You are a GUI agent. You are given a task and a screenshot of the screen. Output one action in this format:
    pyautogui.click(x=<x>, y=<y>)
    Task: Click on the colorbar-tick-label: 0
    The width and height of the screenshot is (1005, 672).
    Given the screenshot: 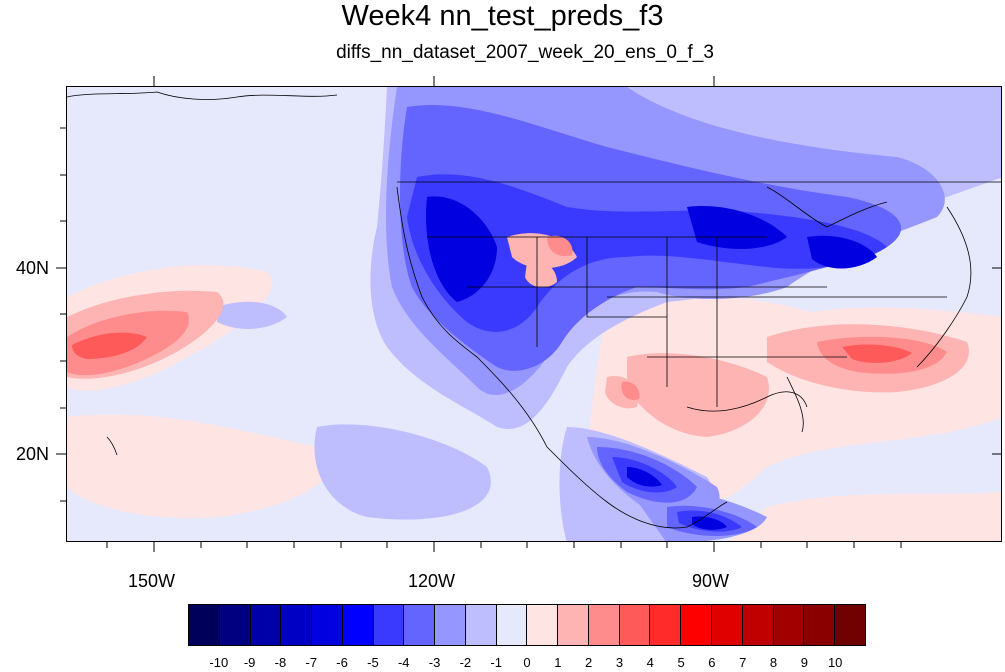 What is the action you would take?
    pyautogui.click(x=527, y=662)
    